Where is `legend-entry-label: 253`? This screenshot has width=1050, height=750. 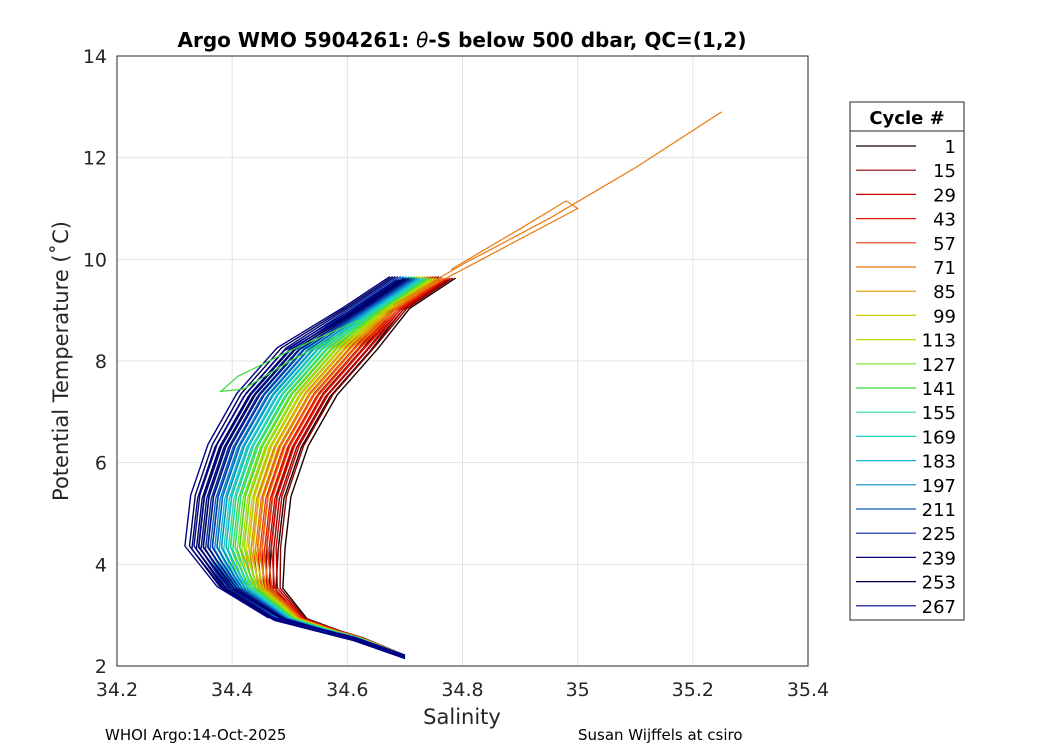 legend-entry-label: 253 is located at coordinates (939, 583).